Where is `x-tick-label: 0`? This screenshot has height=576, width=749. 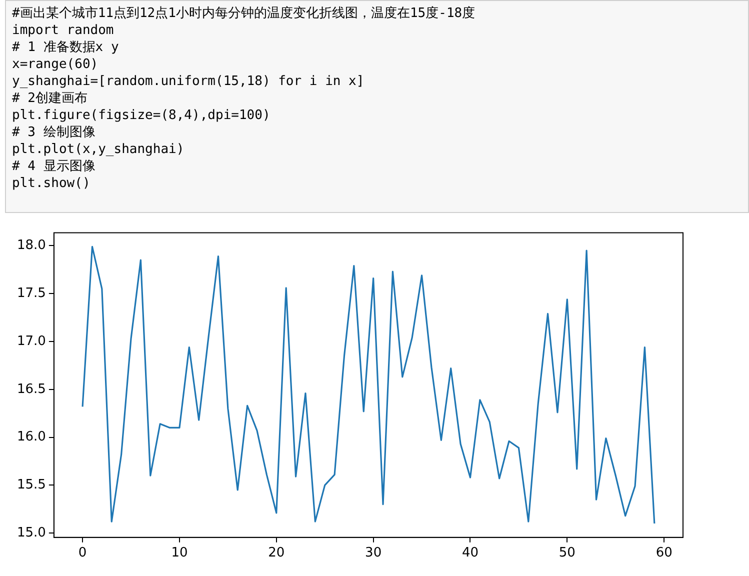 x-tick-label: 0 is located at coordinates (82, 553).